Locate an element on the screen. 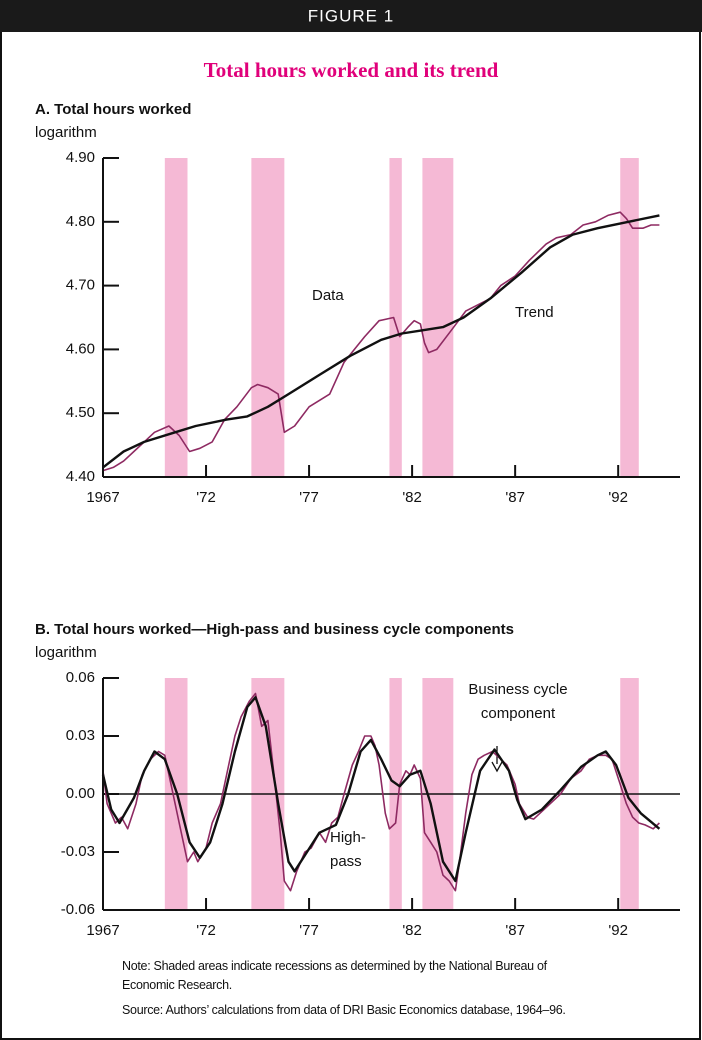  y-tick-label: 0.06 is located at coordinates (80, 677).